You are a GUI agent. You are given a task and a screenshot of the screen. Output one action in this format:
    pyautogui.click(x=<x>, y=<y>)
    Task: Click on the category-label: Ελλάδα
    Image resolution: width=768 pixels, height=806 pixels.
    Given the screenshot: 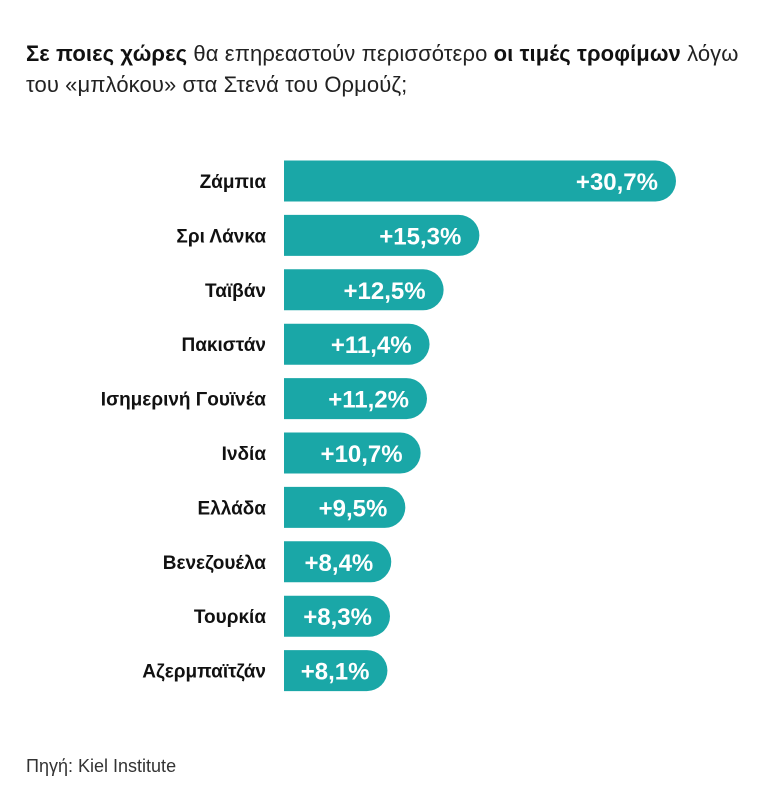 What is the action you would take?
    pyautogui.click(x=232, y=508)
    